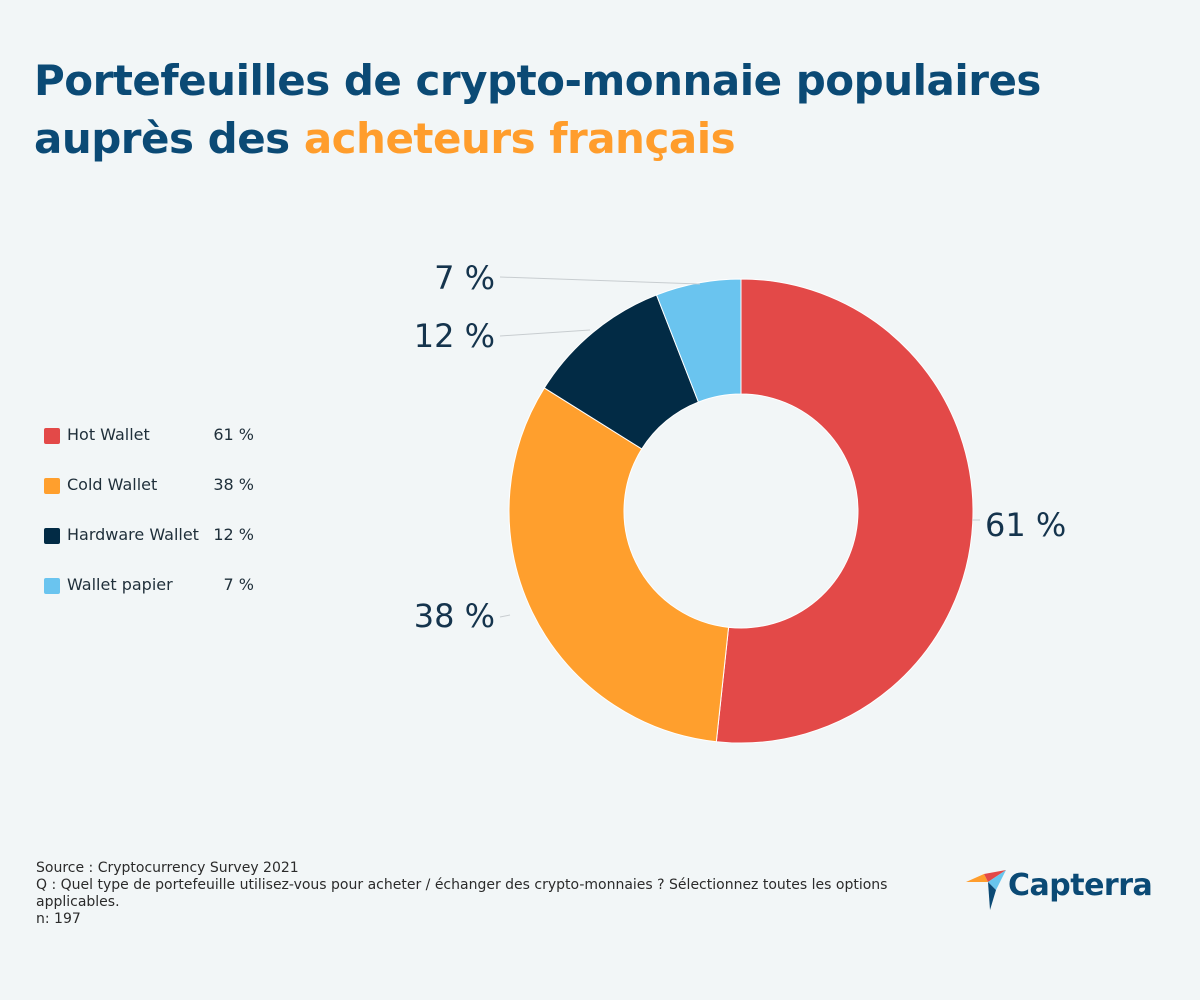  I want to click on legend-item-hot-wallet: Hot Wallet 61 %, so click(154, 445).